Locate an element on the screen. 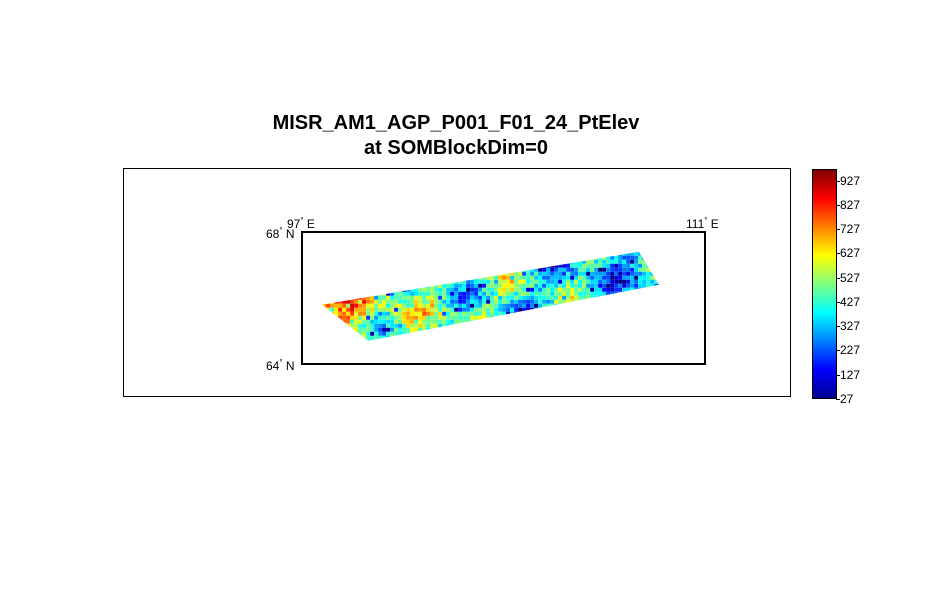 The height and width of the screenshot is (589, 949). lon-suffix-left: E is located at coordinates (310, 224).